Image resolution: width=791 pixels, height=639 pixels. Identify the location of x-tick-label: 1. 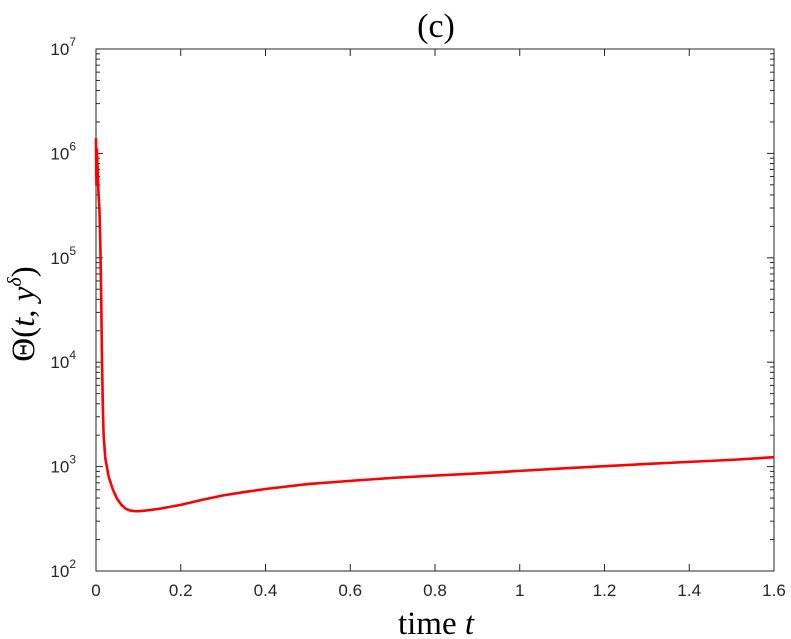
(519, 590).